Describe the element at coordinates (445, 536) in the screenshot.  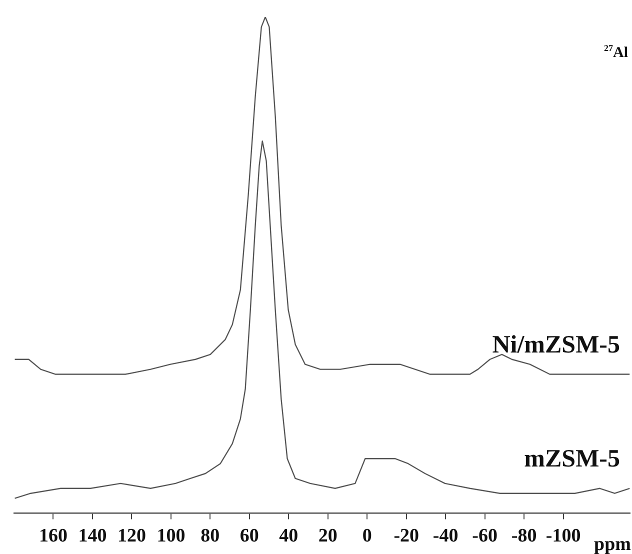
I see `x-tick-label: -40` at that location.